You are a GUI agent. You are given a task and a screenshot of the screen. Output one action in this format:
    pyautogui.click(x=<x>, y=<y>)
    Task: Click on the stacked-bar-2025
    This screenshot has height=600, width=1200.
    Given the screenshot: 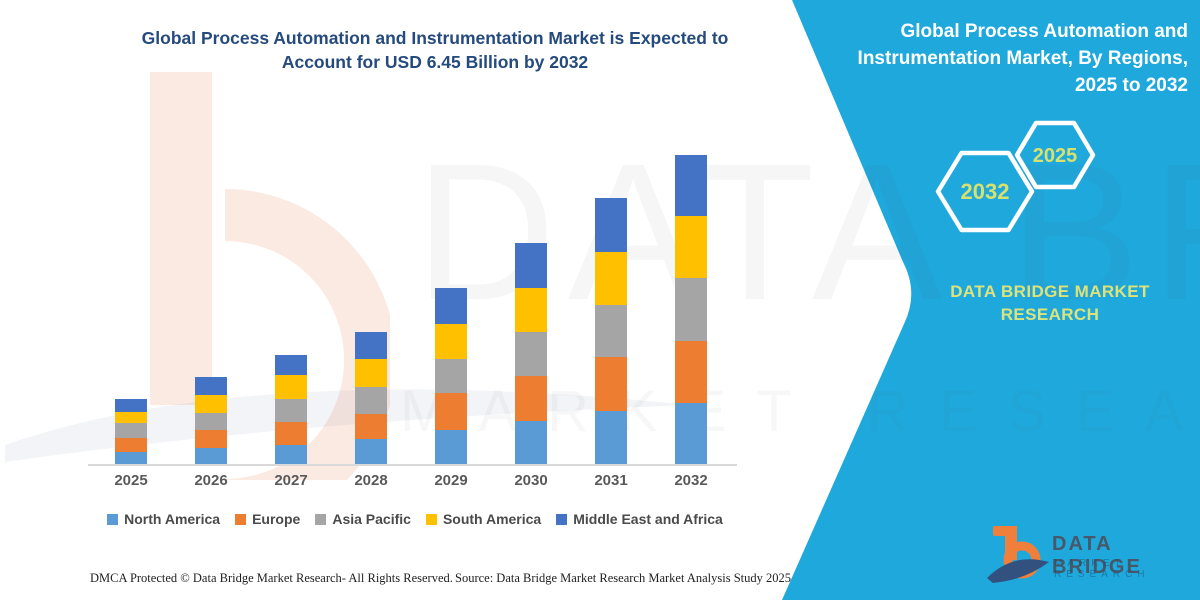 What is the action you would take?
    pyautogui.click(x=131, y=431)
    